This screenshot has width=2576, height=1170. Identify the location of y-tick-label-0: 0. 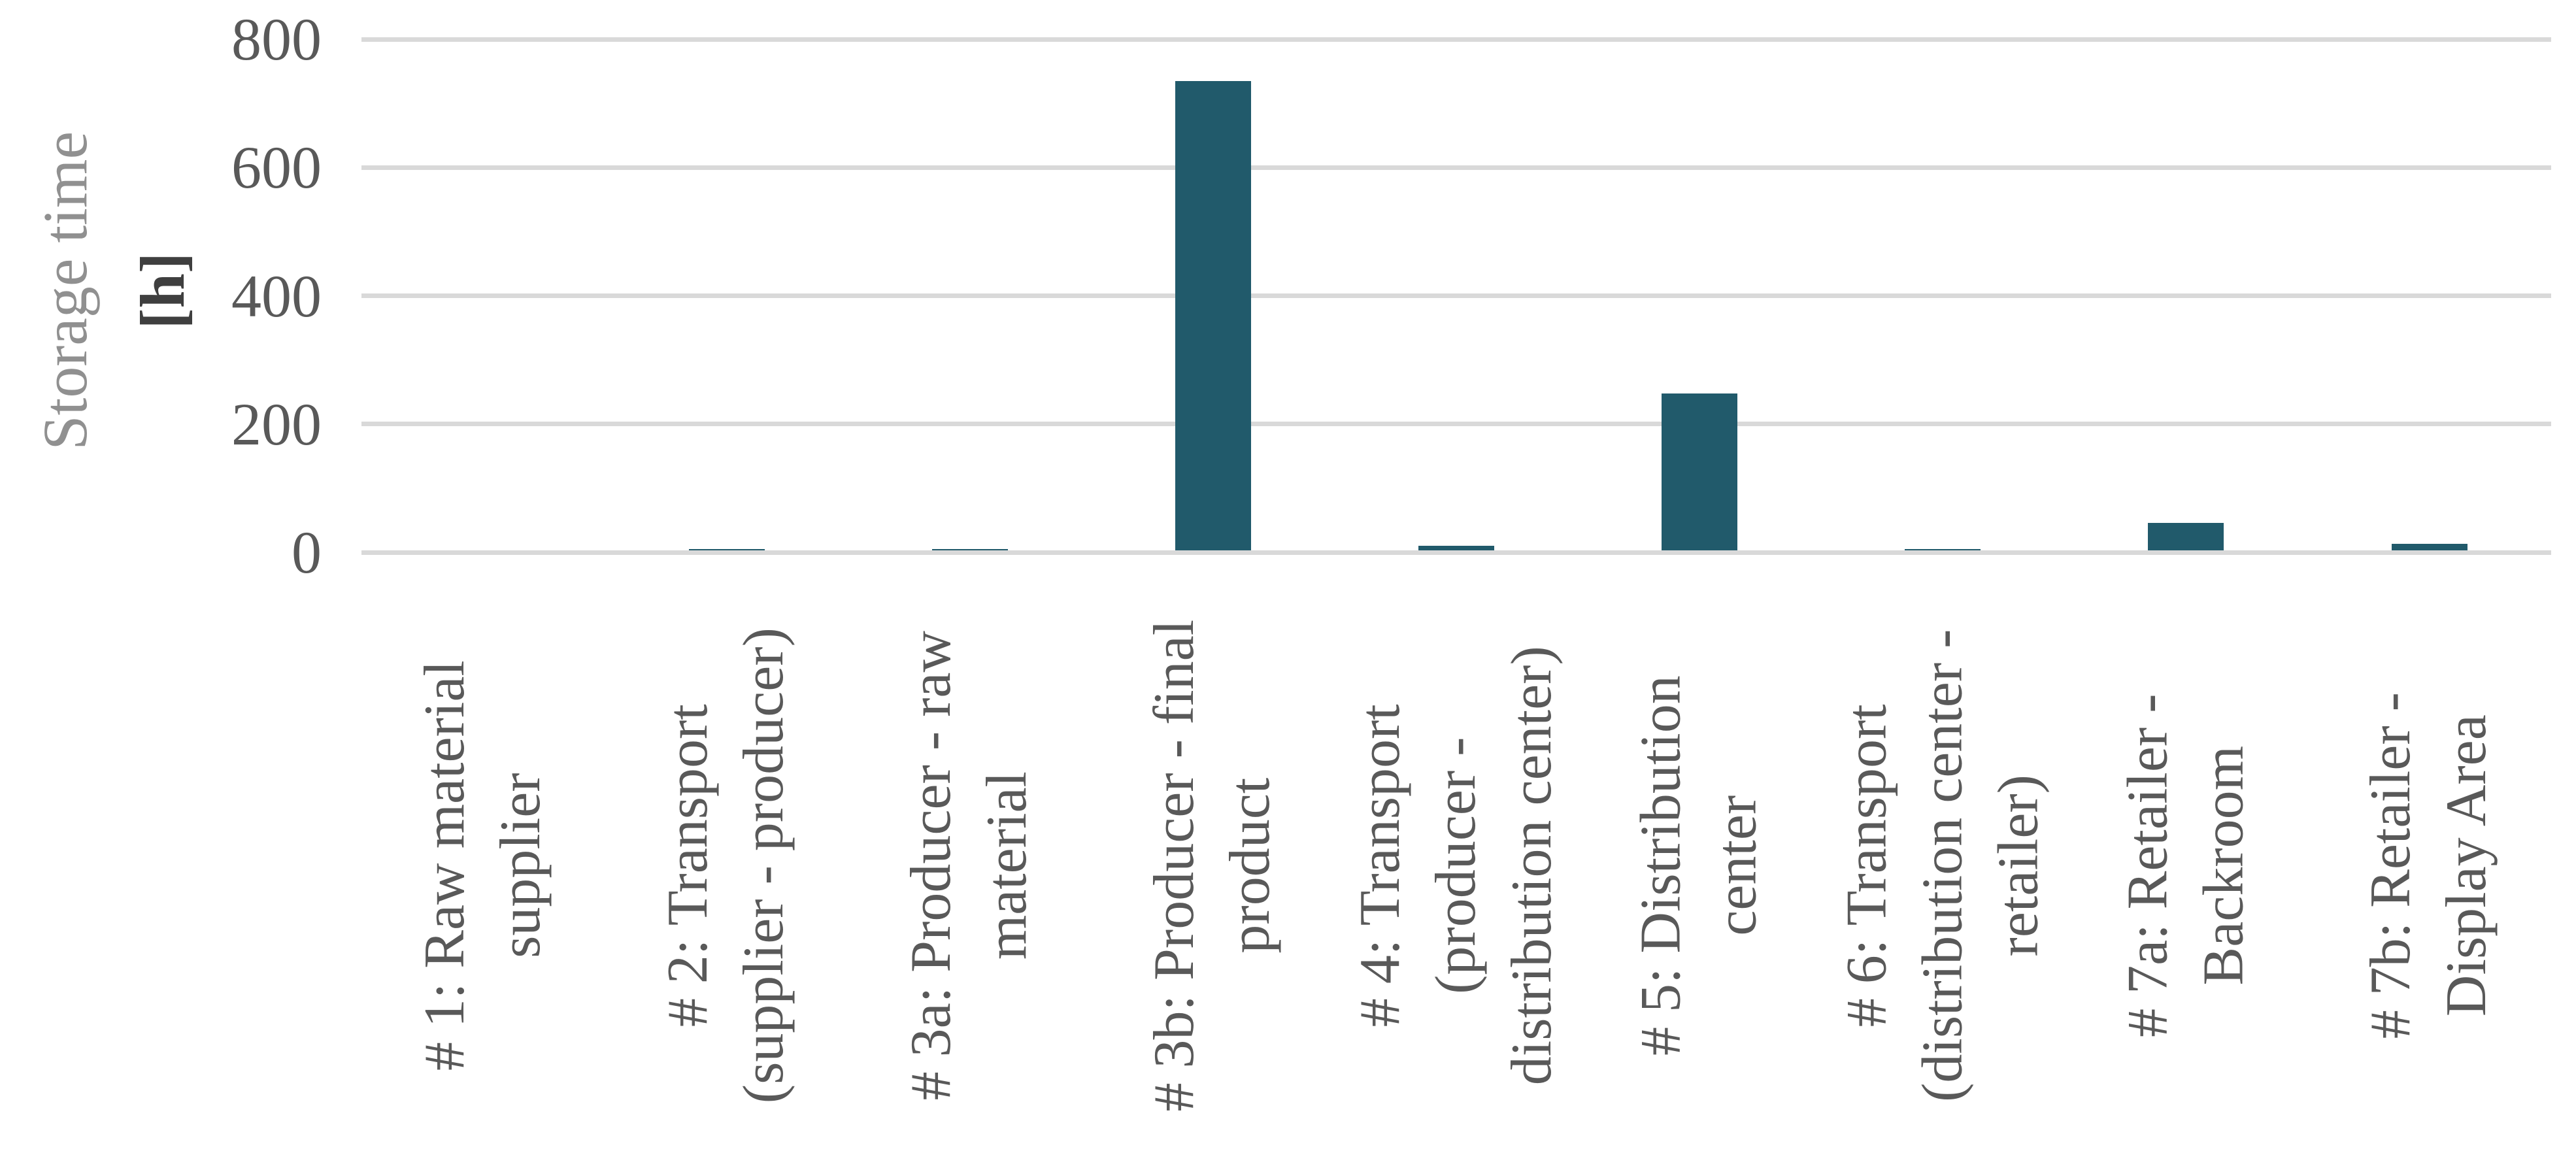
(307, 552).